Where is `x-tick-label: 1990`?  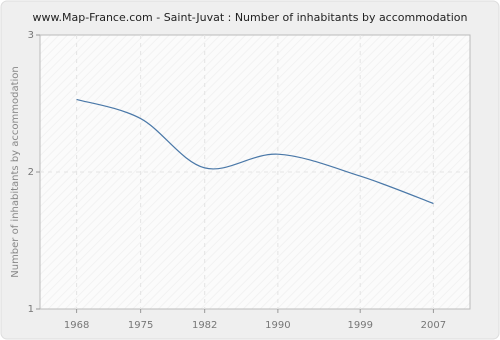 x-tick-label: 1990 is located at coordinates (277, 325).